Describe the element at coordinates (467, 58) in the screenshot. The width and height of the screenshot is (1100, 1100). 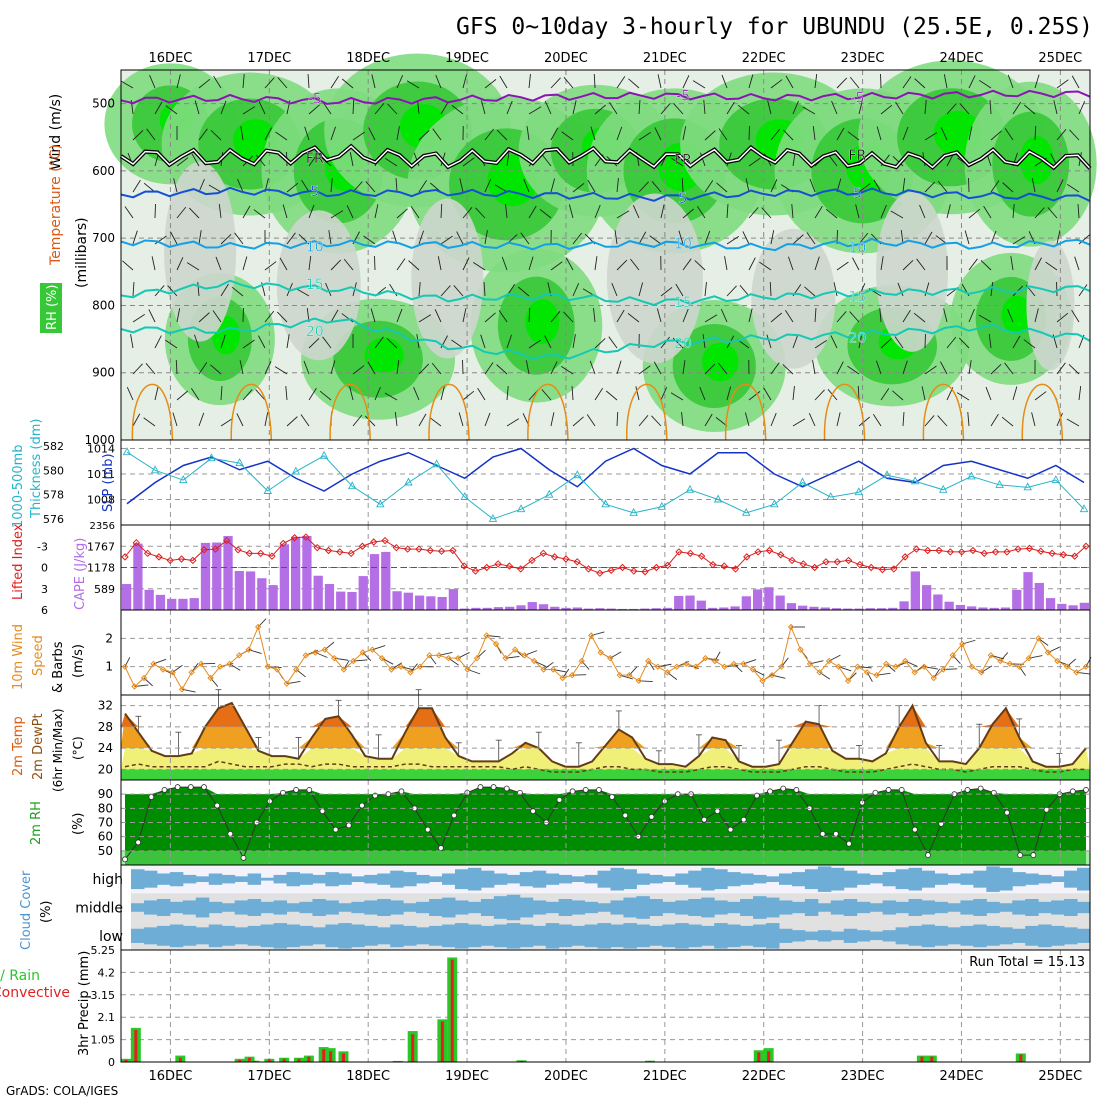
I see `date-tick-label: 19DEC` at that location.